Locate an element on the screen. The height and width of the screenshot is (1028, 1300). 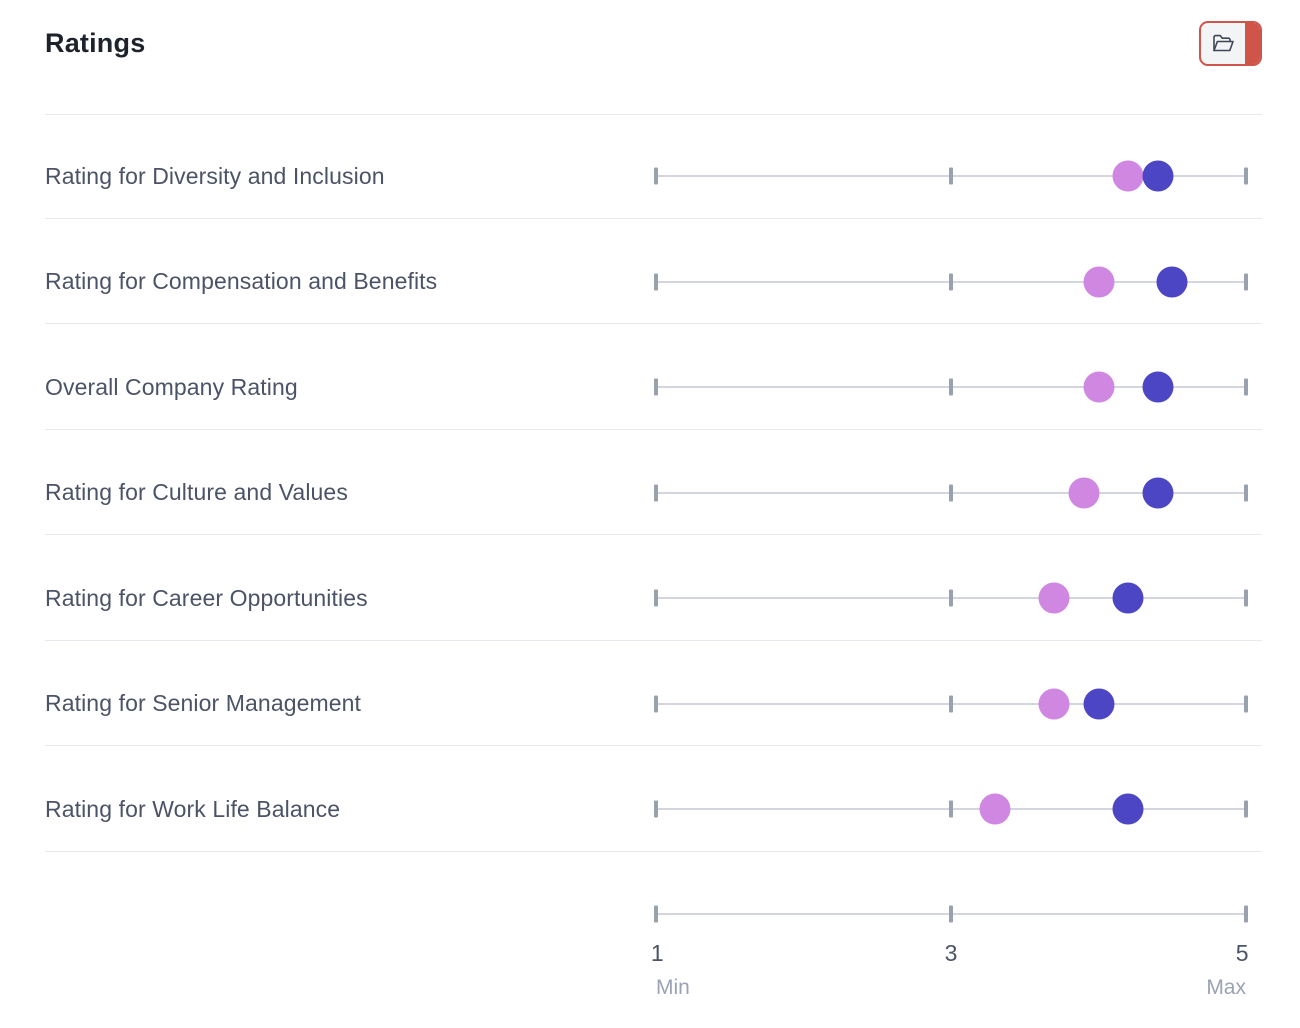
rating-row: Overall Company Rating is located at coordinates (653, 377).